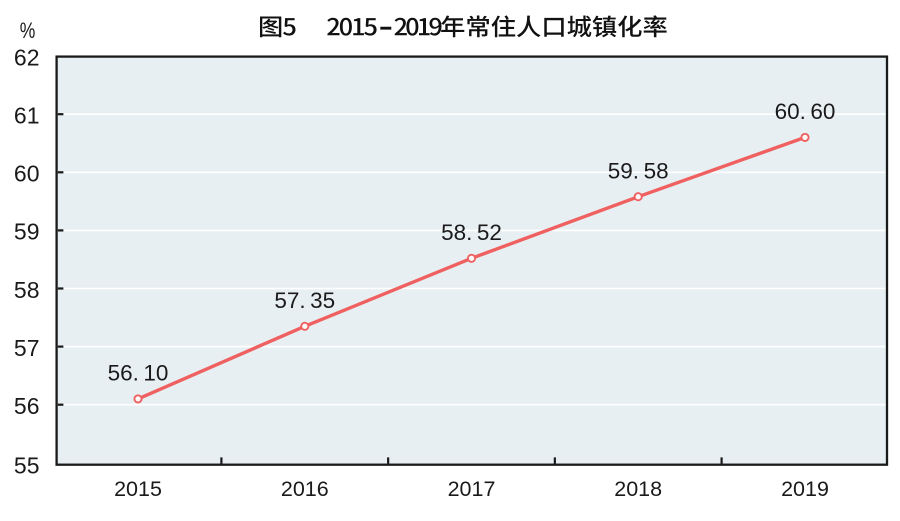 Image resolution: width=900 pixels, height=521 pixels. What do you see at coordinates (805, 111) in the screenshot?
I see `svg-text:60.60: 60. 60` at bounding box center [805, 111].